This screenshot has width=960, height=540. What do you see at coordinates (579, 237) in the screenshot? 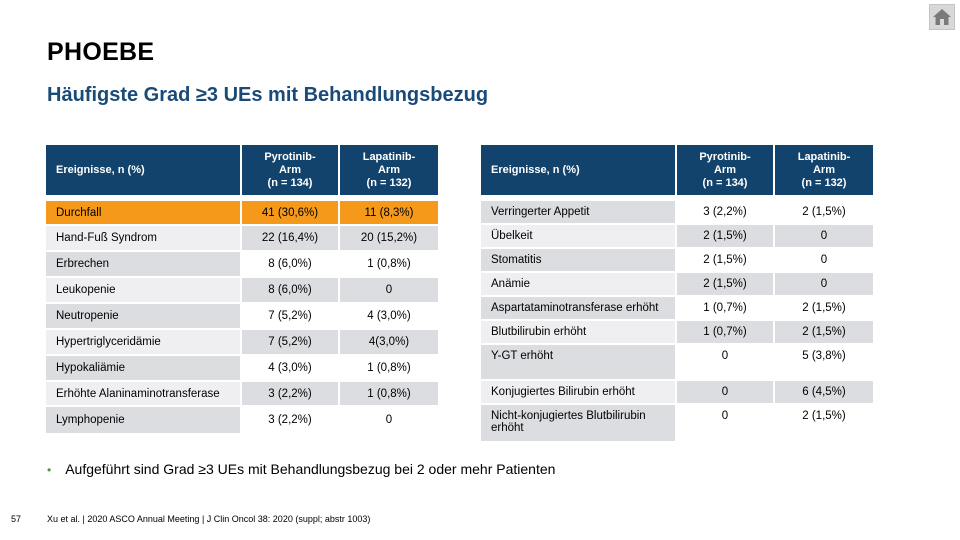
I see `event-cell: Übelkeit` at bounding box center [579, 237].